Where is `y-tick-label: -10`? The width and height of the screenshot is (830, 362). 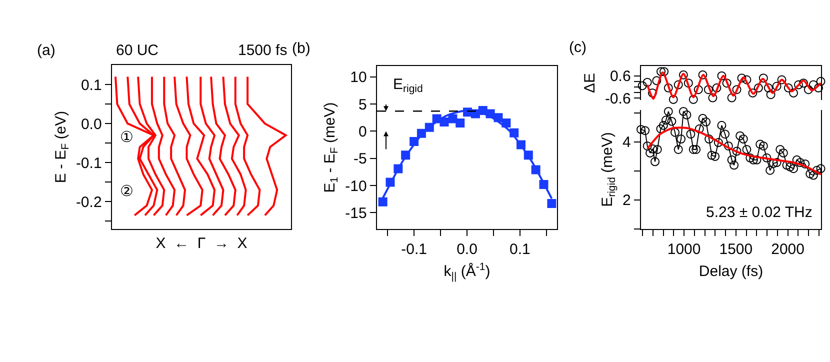
y-tick-label: -10 is located at coordinates (356, 186).